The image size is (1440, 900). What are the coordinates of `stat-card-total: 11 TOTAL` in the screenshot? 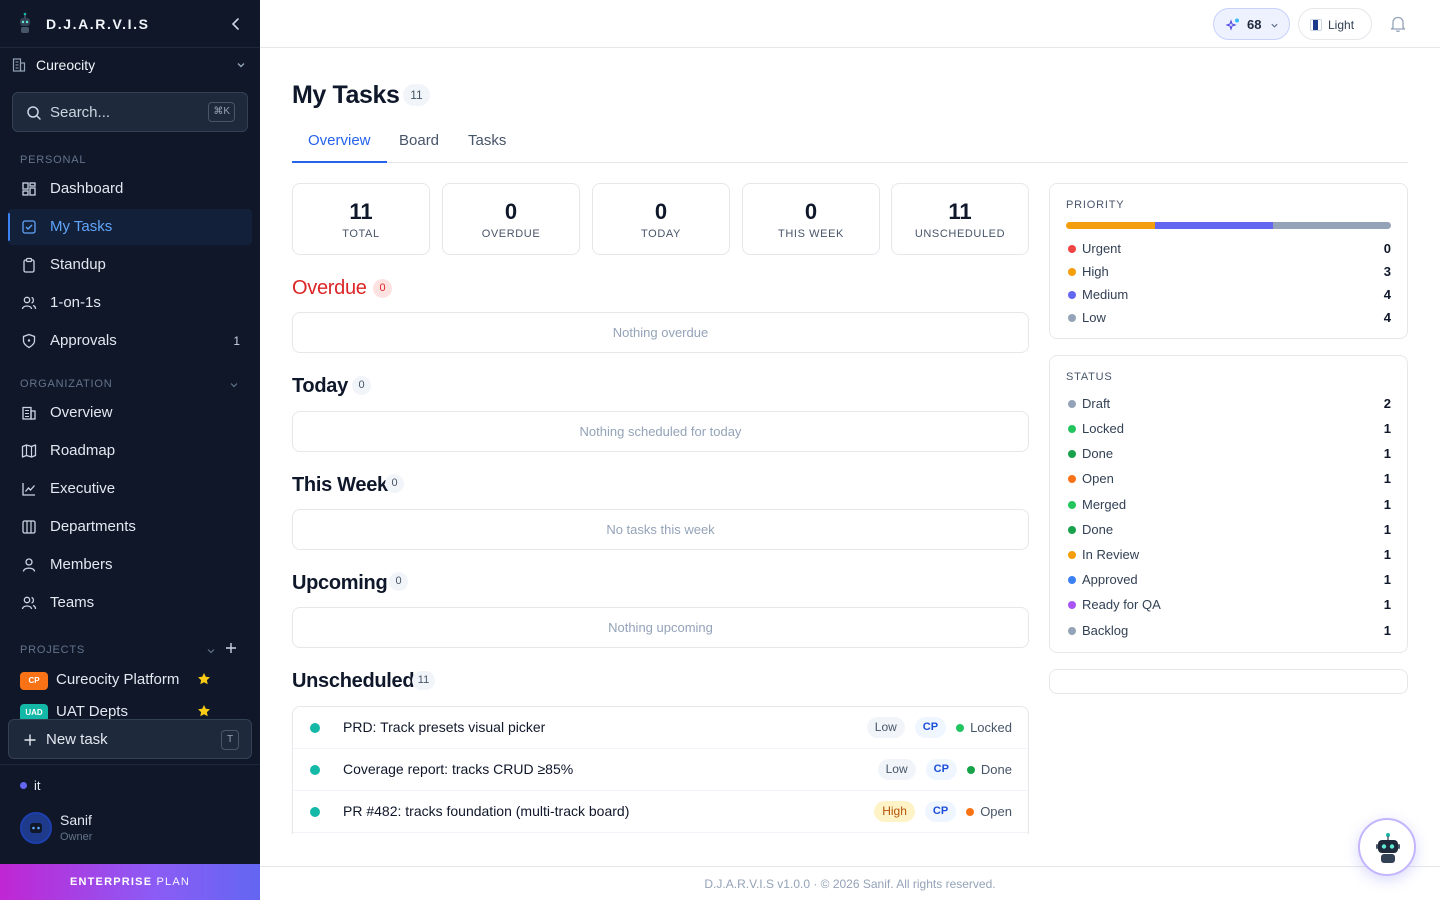 It's located at (361, 219).